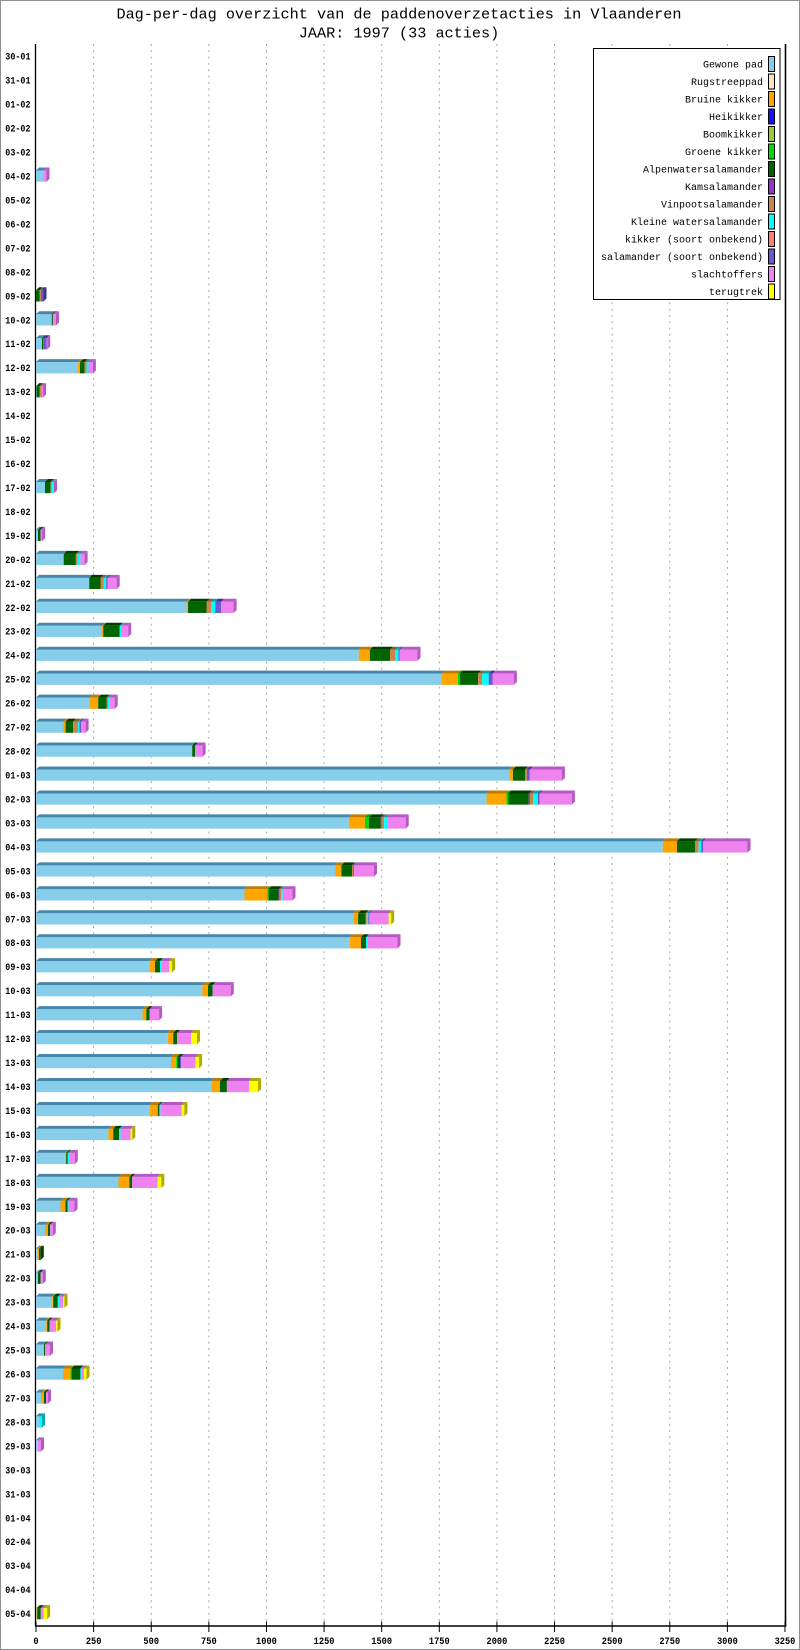 This screenshot has height=1650, width=800. What do you see at coordinates (17, 393) in the screenshot?
I see `svg-text: 13-02` at bounding box center [17, 393].